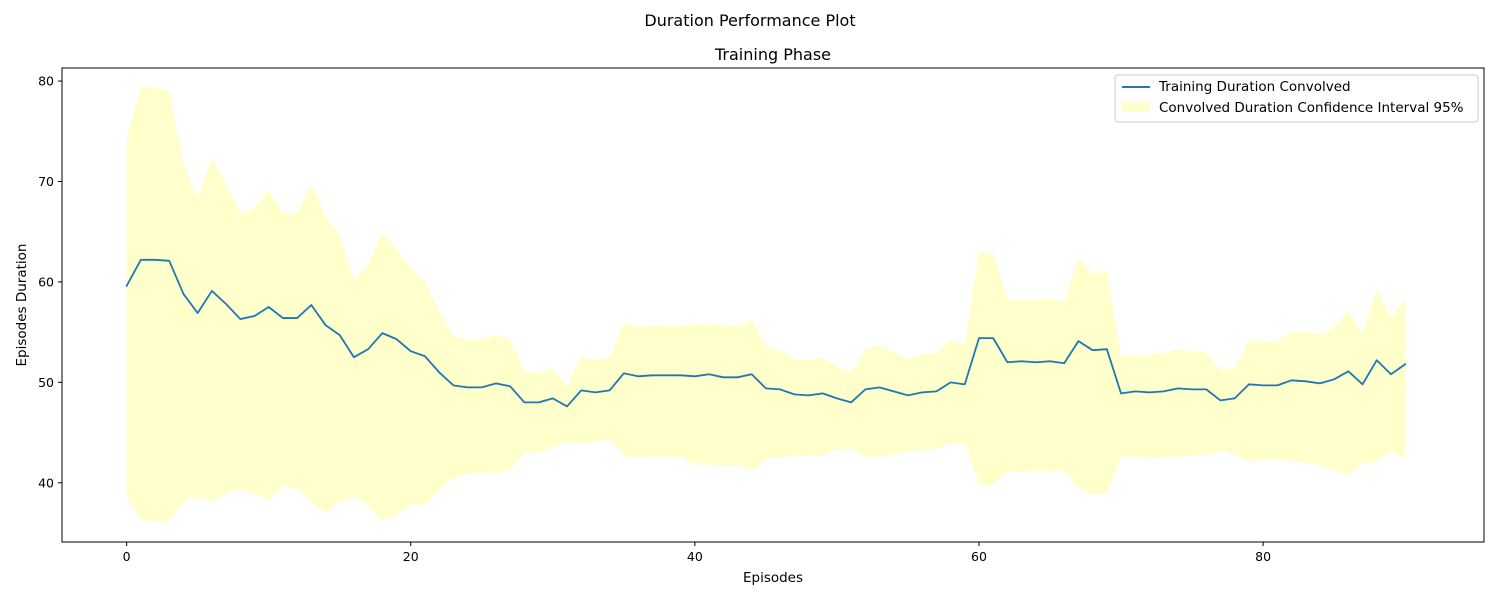 The width and height of the screenshot is (1500, 604). I want to click on y-axis-label: Episodes Duration, so click(22, 305).